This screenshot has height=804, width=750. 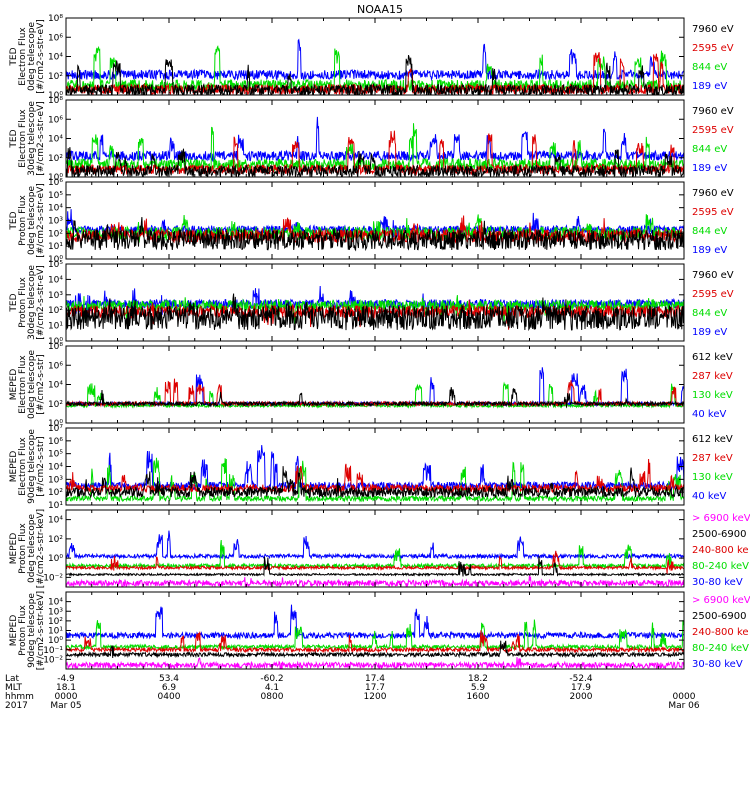 What do you see at coordinates (478, 697) in the screenshot?
I see `footer-value: 1600` at bounding box center [478, 697].